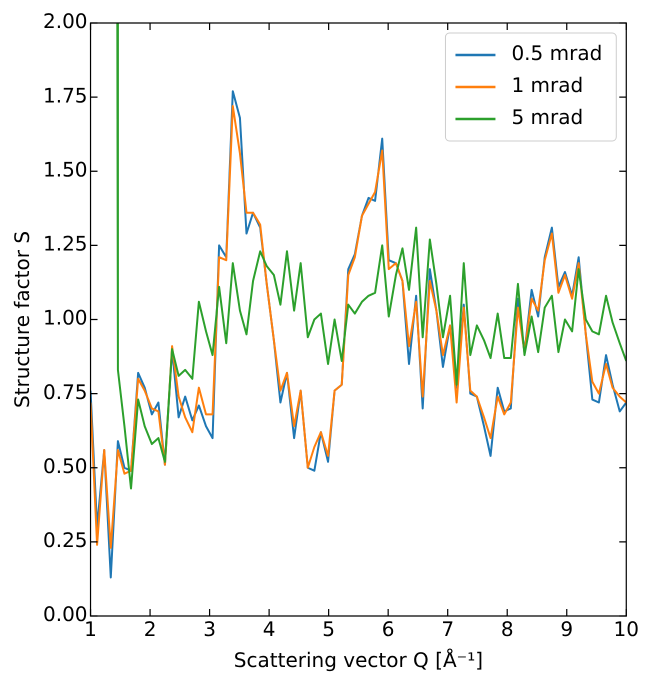 The image size is (650, 686). What do you see at coordinates (65, 466) in the screenshot?
I see `y-tick-label: 0.50` at bounding box center [65, 466].